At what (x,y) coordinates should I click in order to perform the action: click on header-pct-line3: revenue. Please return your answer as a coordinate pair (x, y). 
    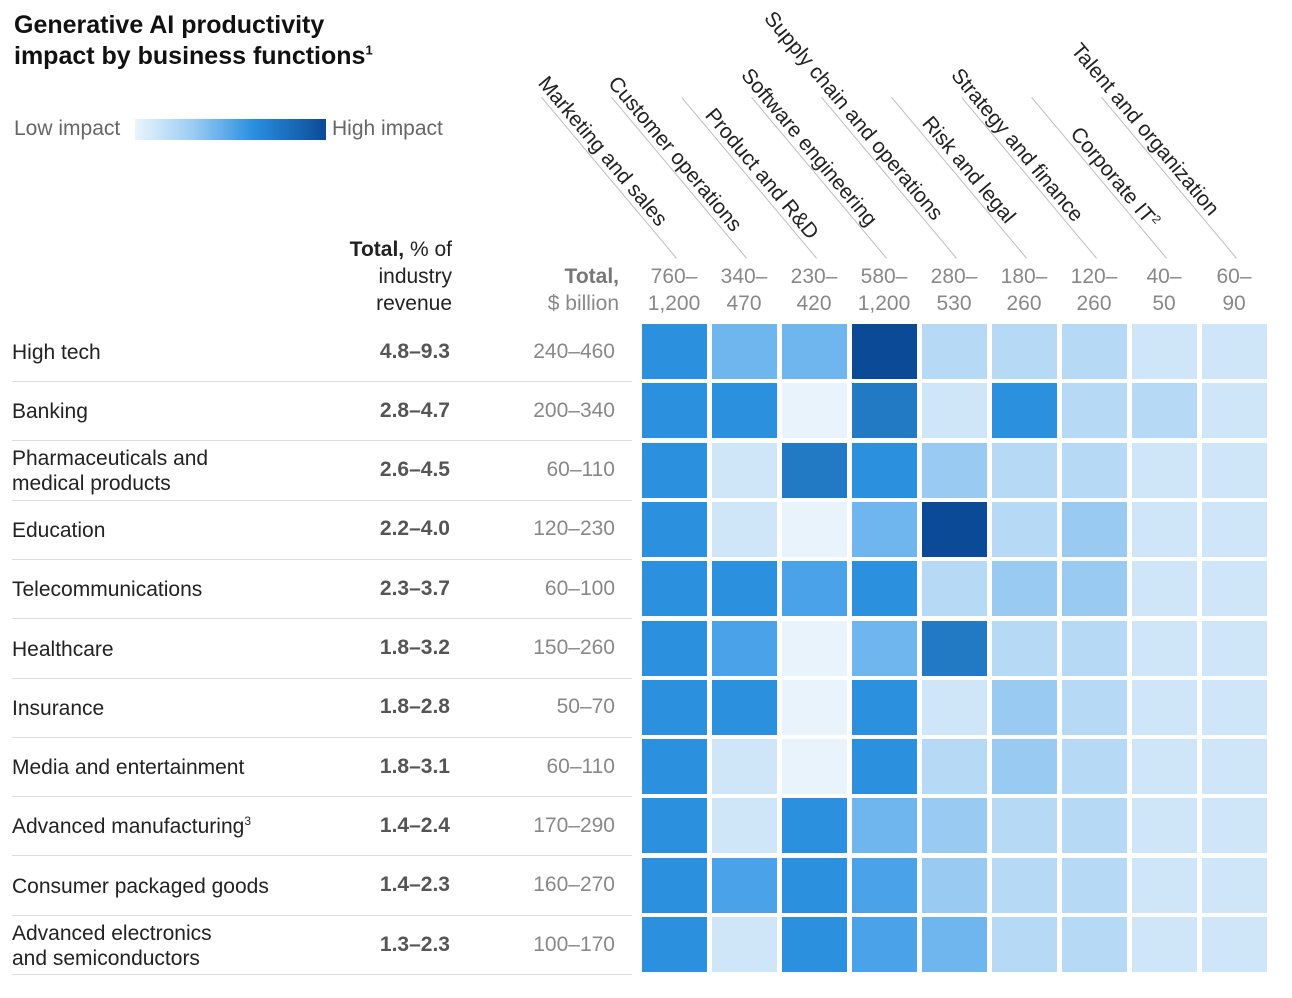
    Looking at the image, I should click on (414, 303).